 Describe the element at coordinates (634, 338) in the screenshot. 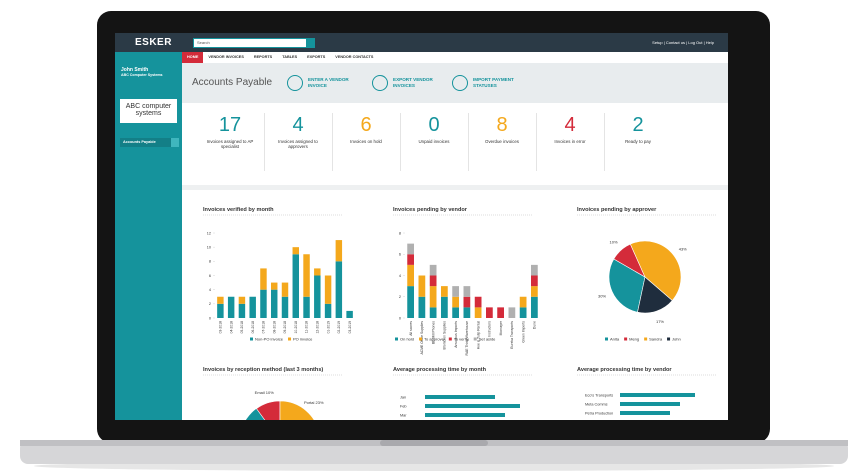

I see `legend-label: Meng` at that location.